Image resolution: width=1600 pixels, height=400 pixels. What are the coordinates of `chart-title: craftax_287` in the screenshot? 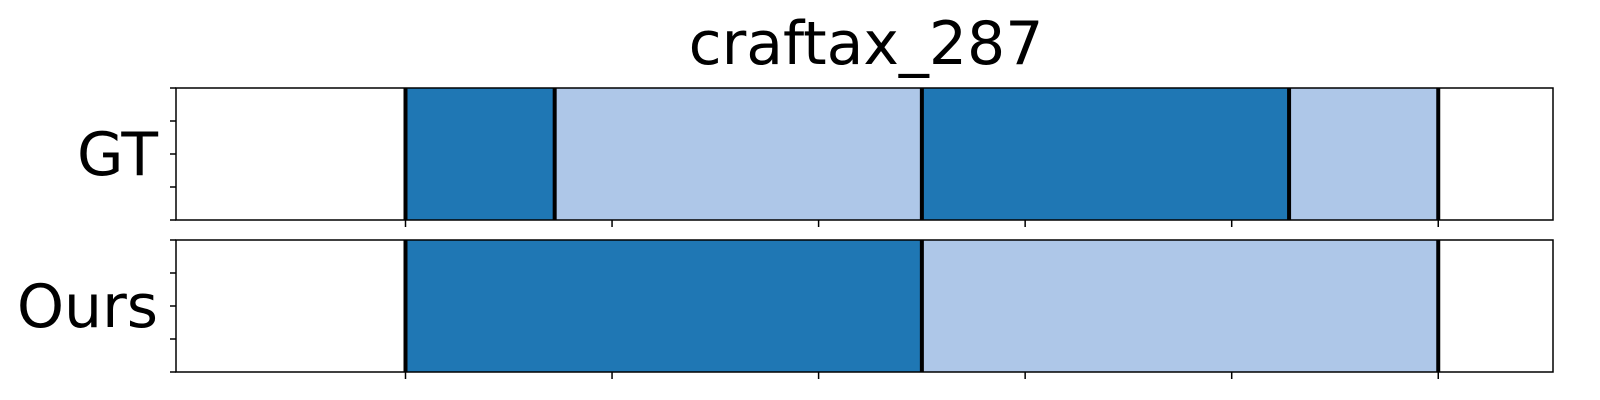 It's located at (866, 44).